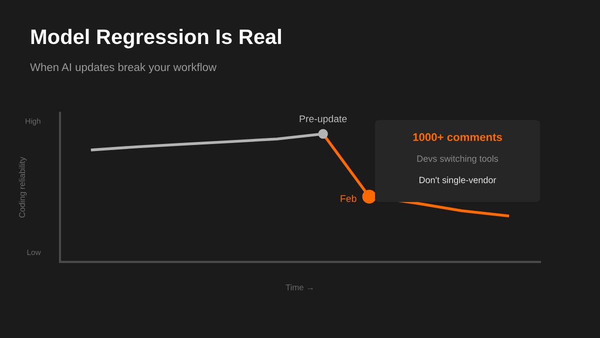  Describe the element at coordinates (457, 137) in the screenshot. I see `text: 1000+ comments` at that location.